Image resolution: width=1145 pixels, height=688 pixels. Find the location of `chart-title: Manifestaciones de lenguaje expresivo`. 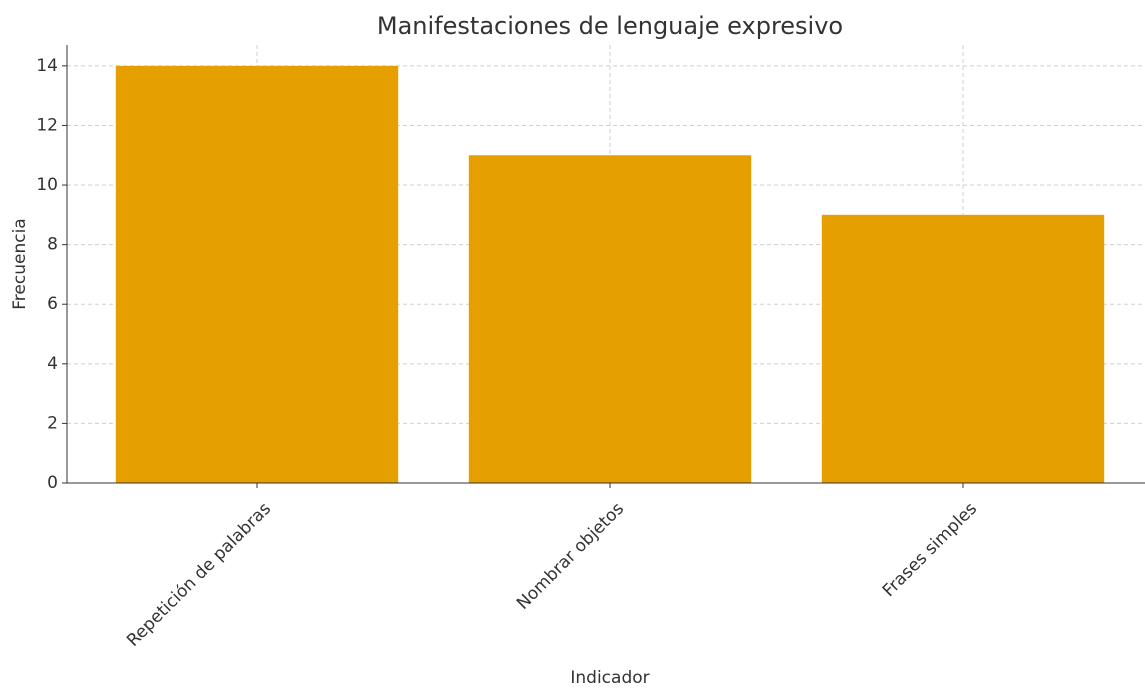

chart-title: Manifestaciones de lenguaje expresivo is located at coordinates (610, 26).